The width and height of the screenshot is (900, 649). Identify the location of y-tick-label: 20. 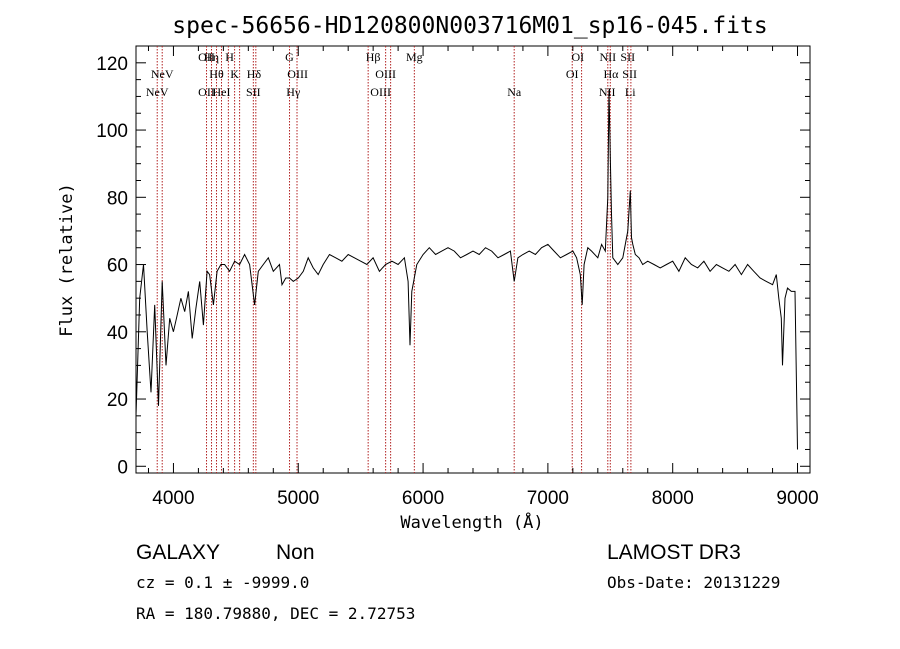
(117, 400).